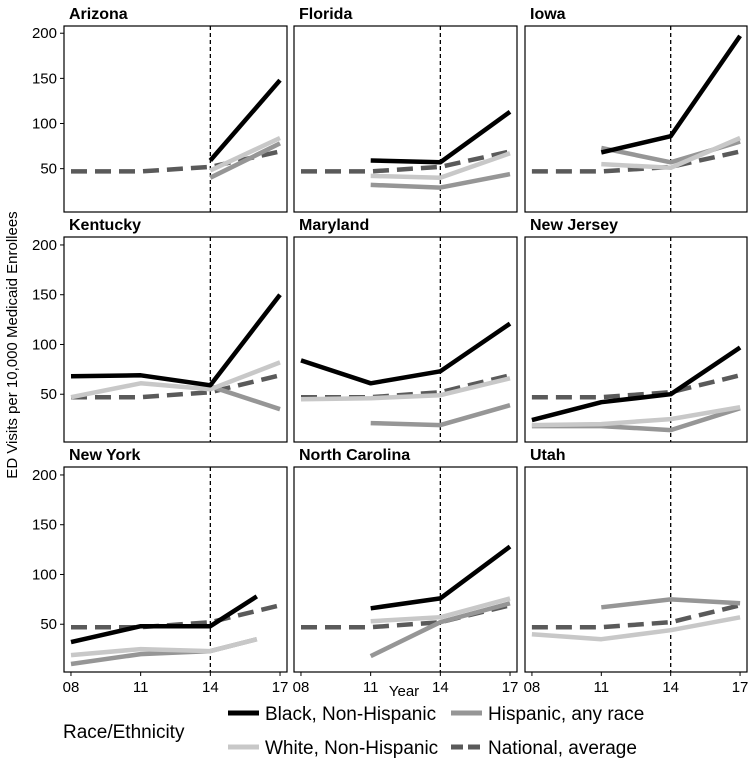 This screenshot has width=750, height=762. I want to click on panel-title-arizona: Arizona, so click(98, 14).